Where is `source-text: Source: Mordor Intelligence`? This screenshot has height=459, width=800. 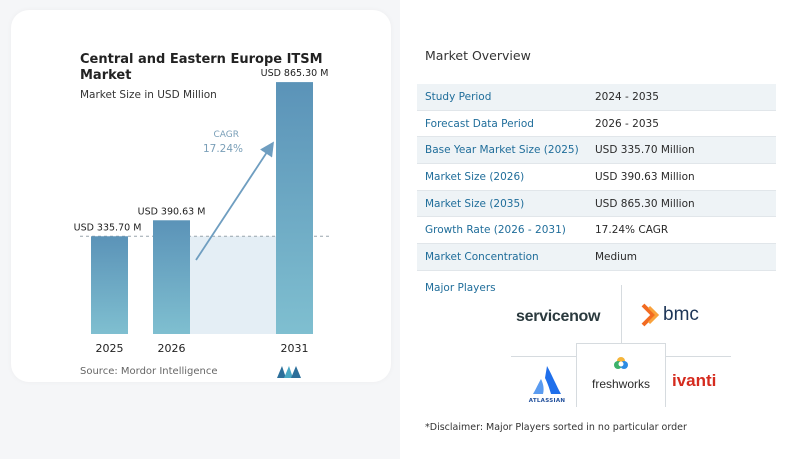
source-text: Source: Mordor Intelligence is located at coordinates (149, 371).